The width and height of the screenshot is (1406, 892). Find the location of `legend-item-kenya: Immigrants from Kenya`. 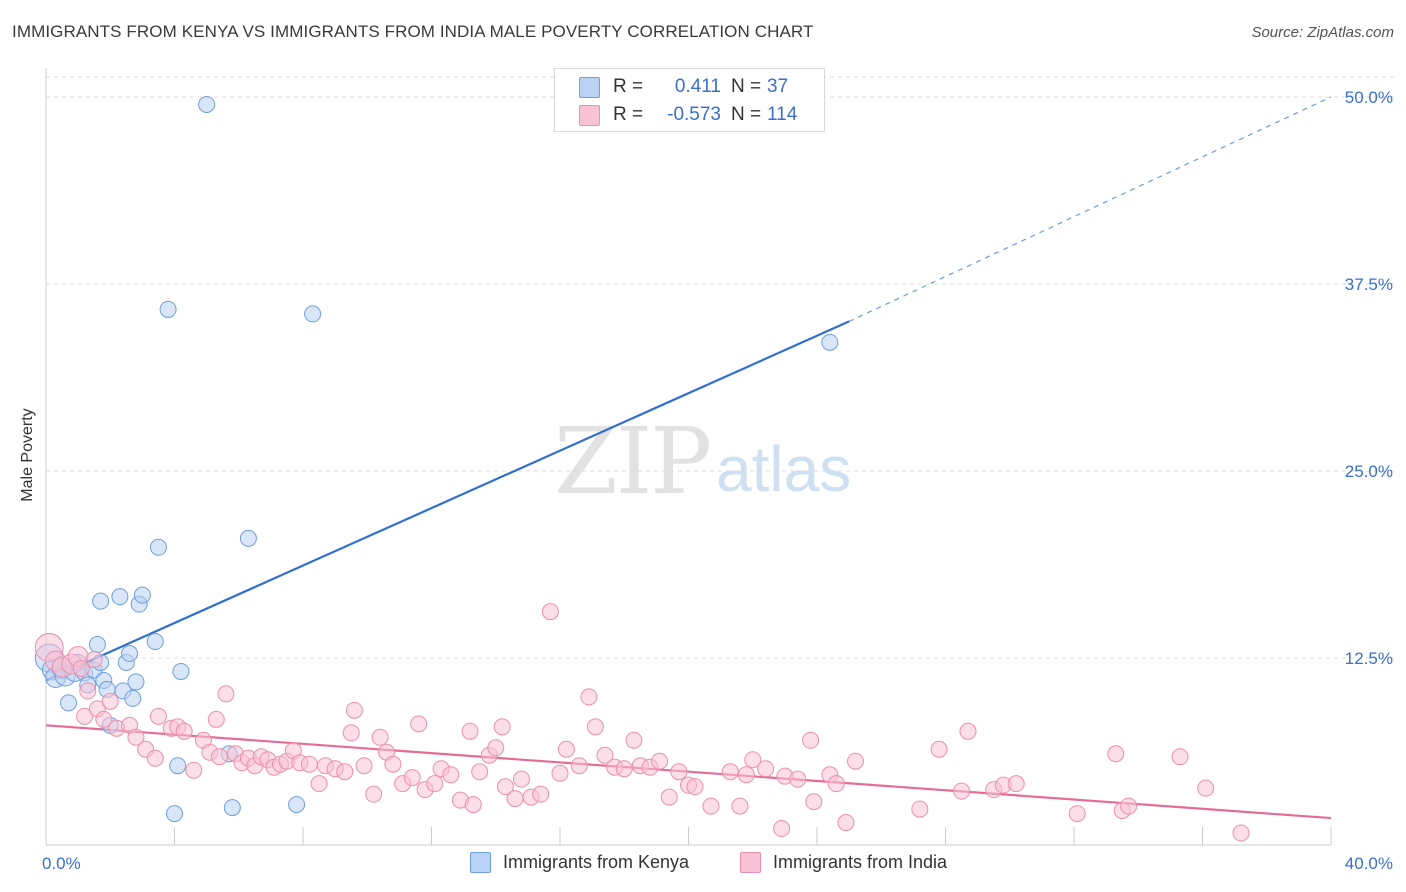

legend-item-kenya: Immigrants from Kenya is located at coordinates (579, 862).